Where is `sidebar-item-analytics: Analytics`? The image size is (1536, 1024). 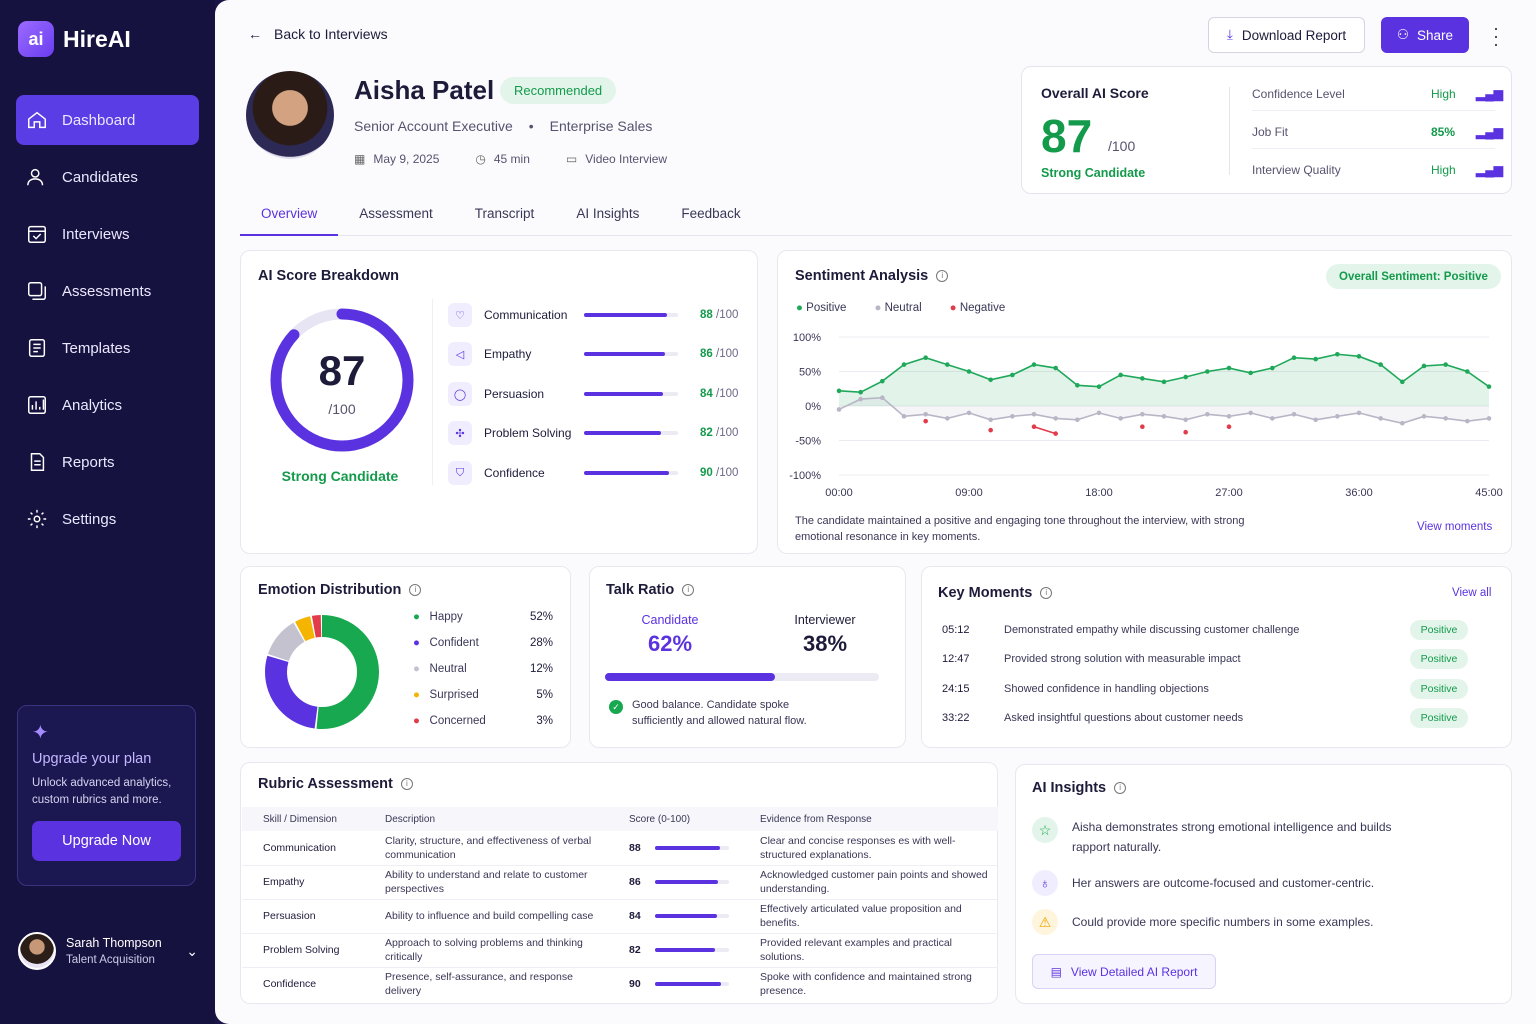 sidebar-item-analytics: Analytics is located at coordinates (107, 405).